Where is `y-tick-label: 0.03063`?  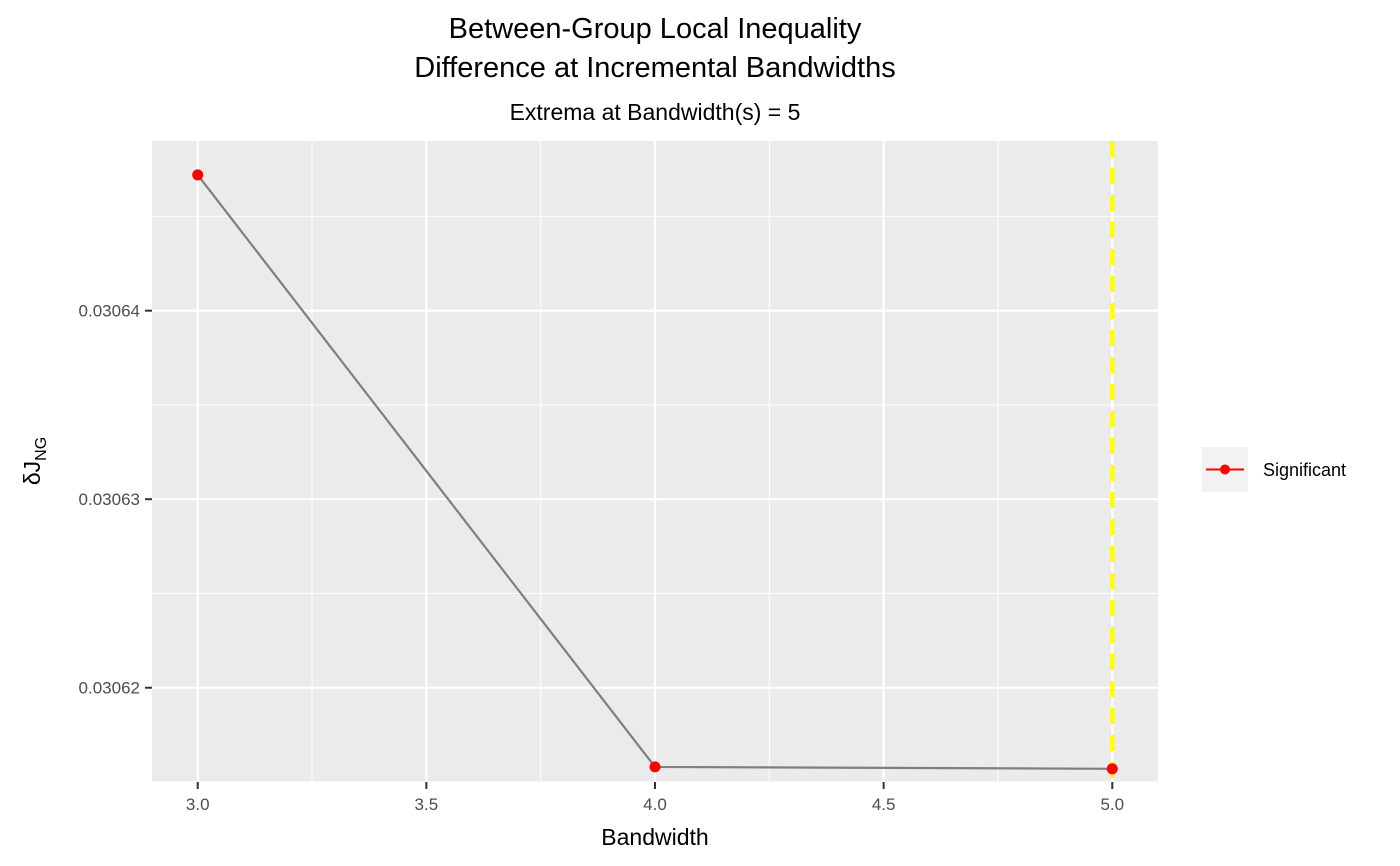 y-tick-label: 0.03063 is located at coordinates (109, 499).